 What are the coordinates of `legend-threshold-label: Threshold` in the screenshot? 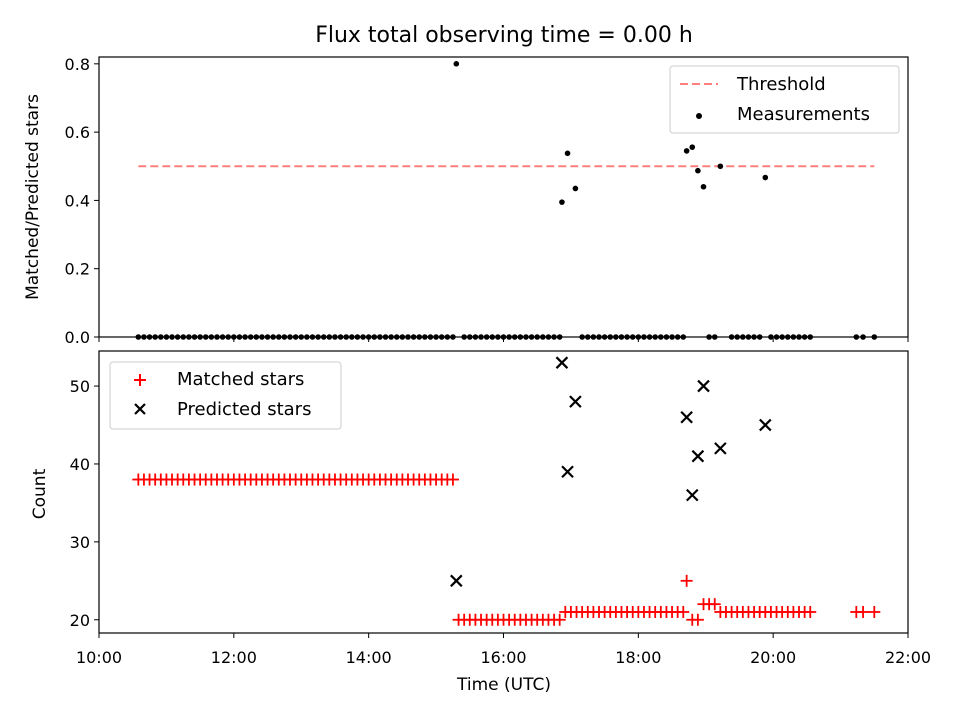 It's located at (781, 84).